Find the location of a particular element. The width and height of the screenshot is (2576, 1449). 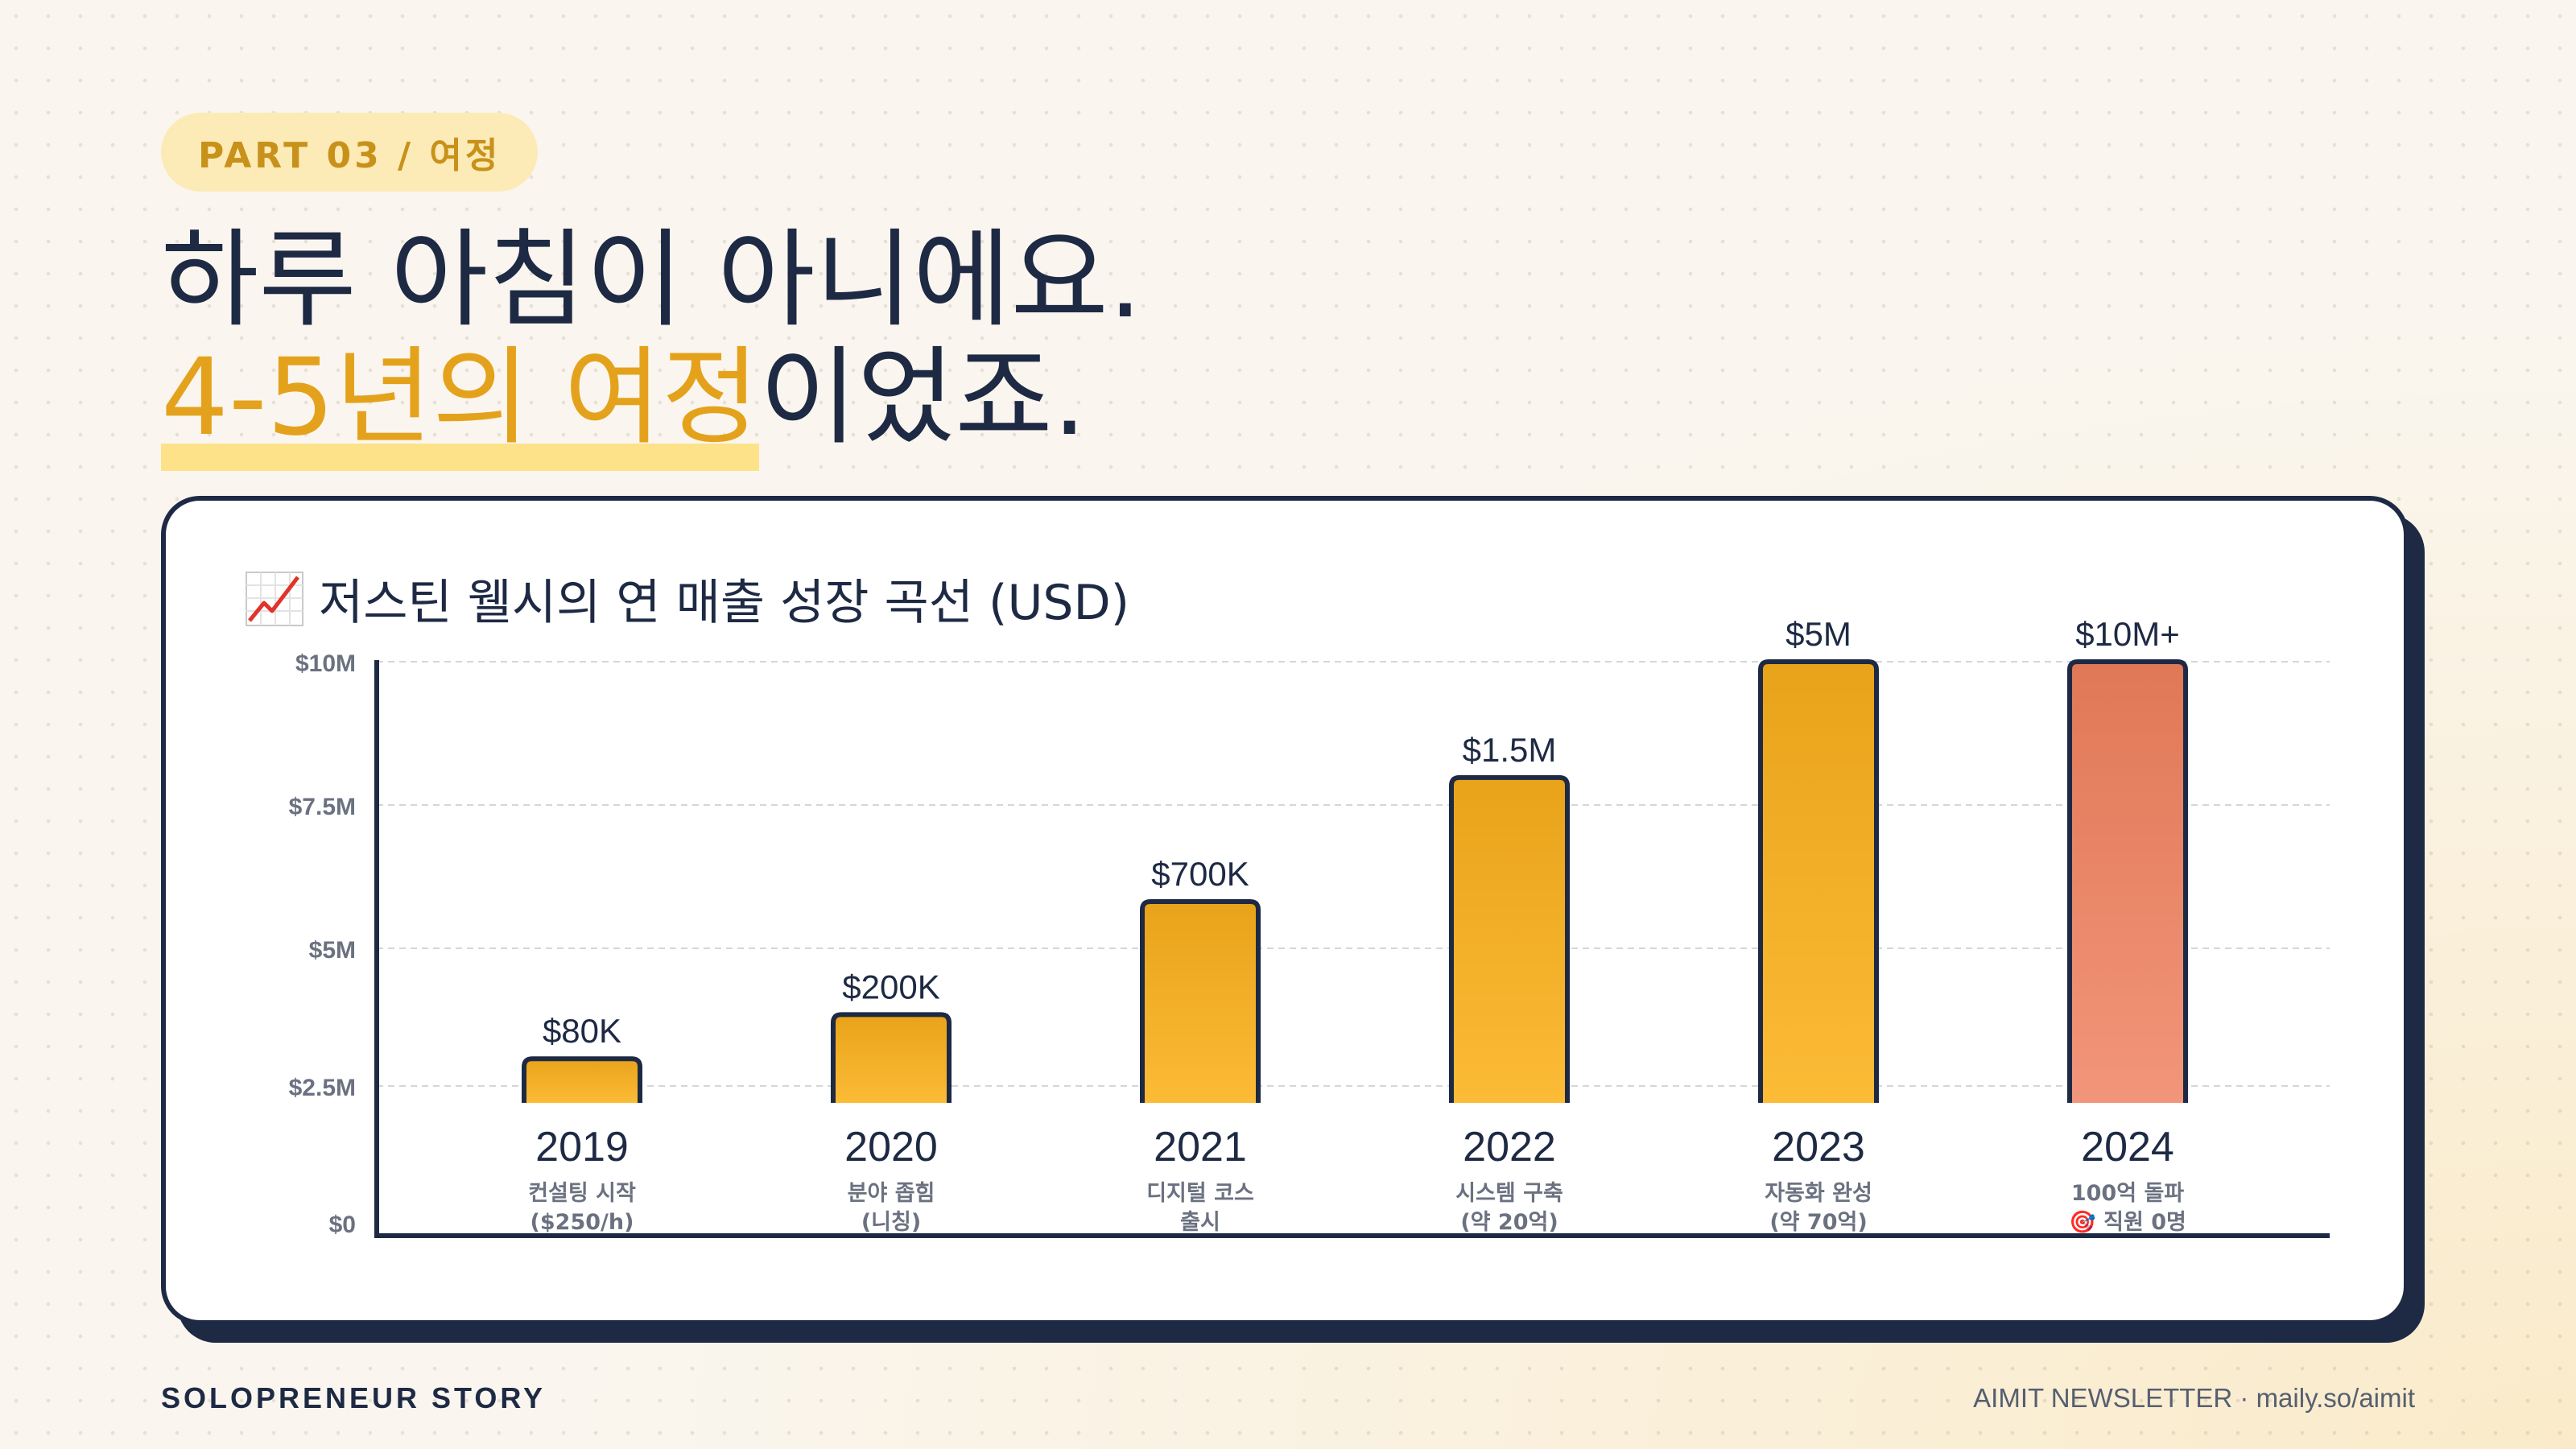

chart-title: 저스틴 웰시의 연 매출 성장 곡선 (USD) is located at coordinates (687, 599).